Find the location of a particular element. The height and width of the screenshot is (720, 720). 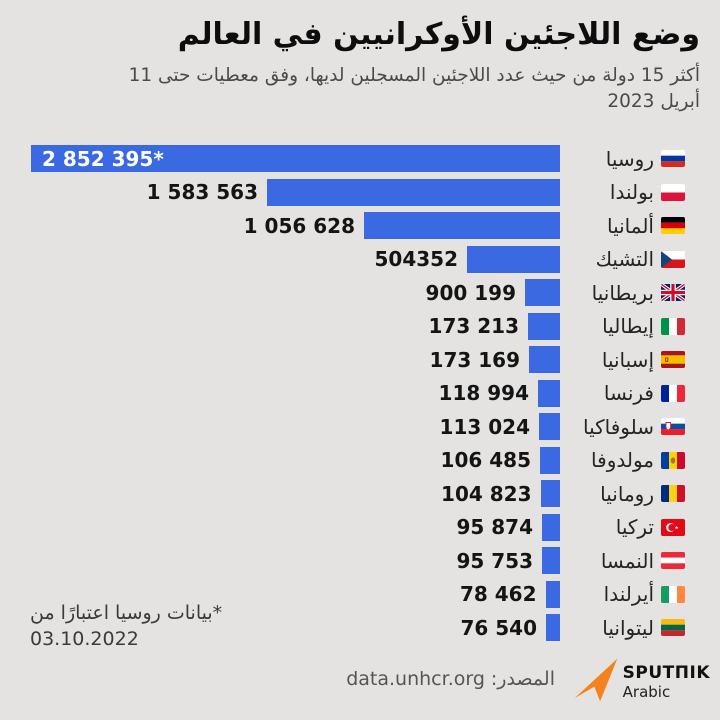

page-title: وضع اللاجئين الأوكرانيين في العالم is located at coordinates (438, 34).